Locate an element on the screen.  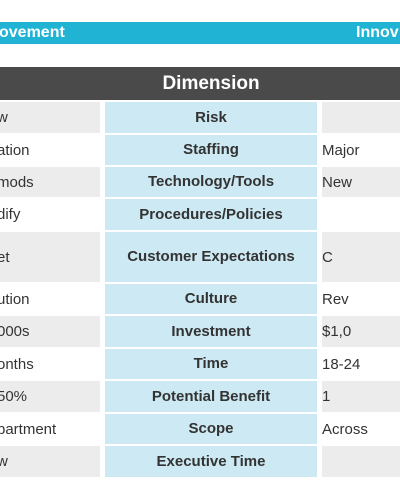
table-row: dify Procedures/Policies is located at coordinates (200, 215).